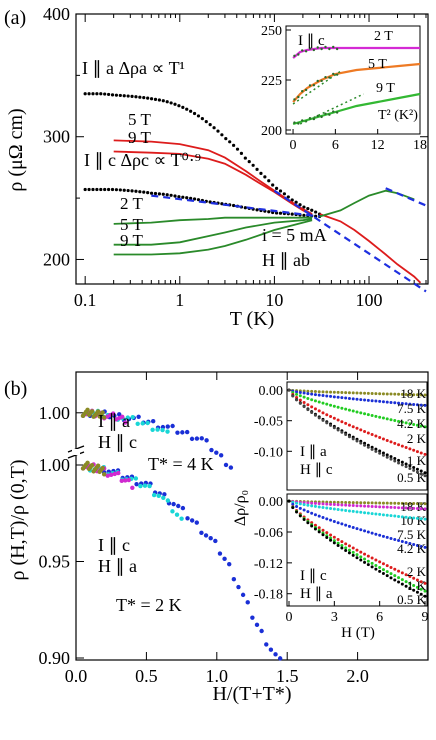 The image size is (436, 740). What do you see at coordinates (316, 470) in the screenshot?
I see `inset-b-top-field: H ∥ c` at bounding box center [316, 470].